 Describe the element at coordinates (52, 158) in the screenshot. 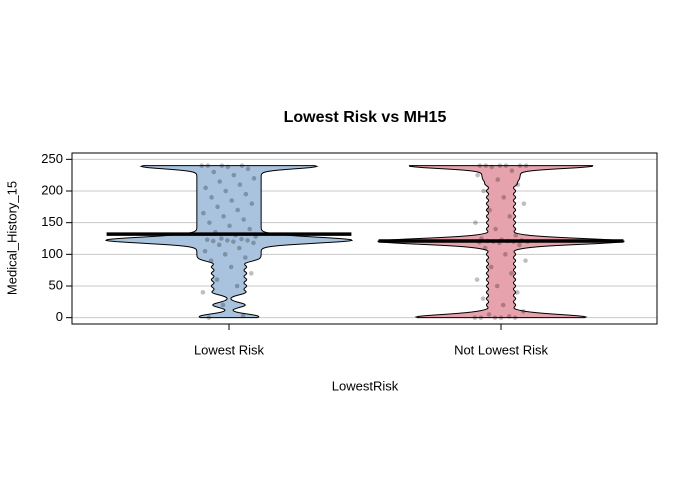

I see `y-tick-label: 250` at that location.